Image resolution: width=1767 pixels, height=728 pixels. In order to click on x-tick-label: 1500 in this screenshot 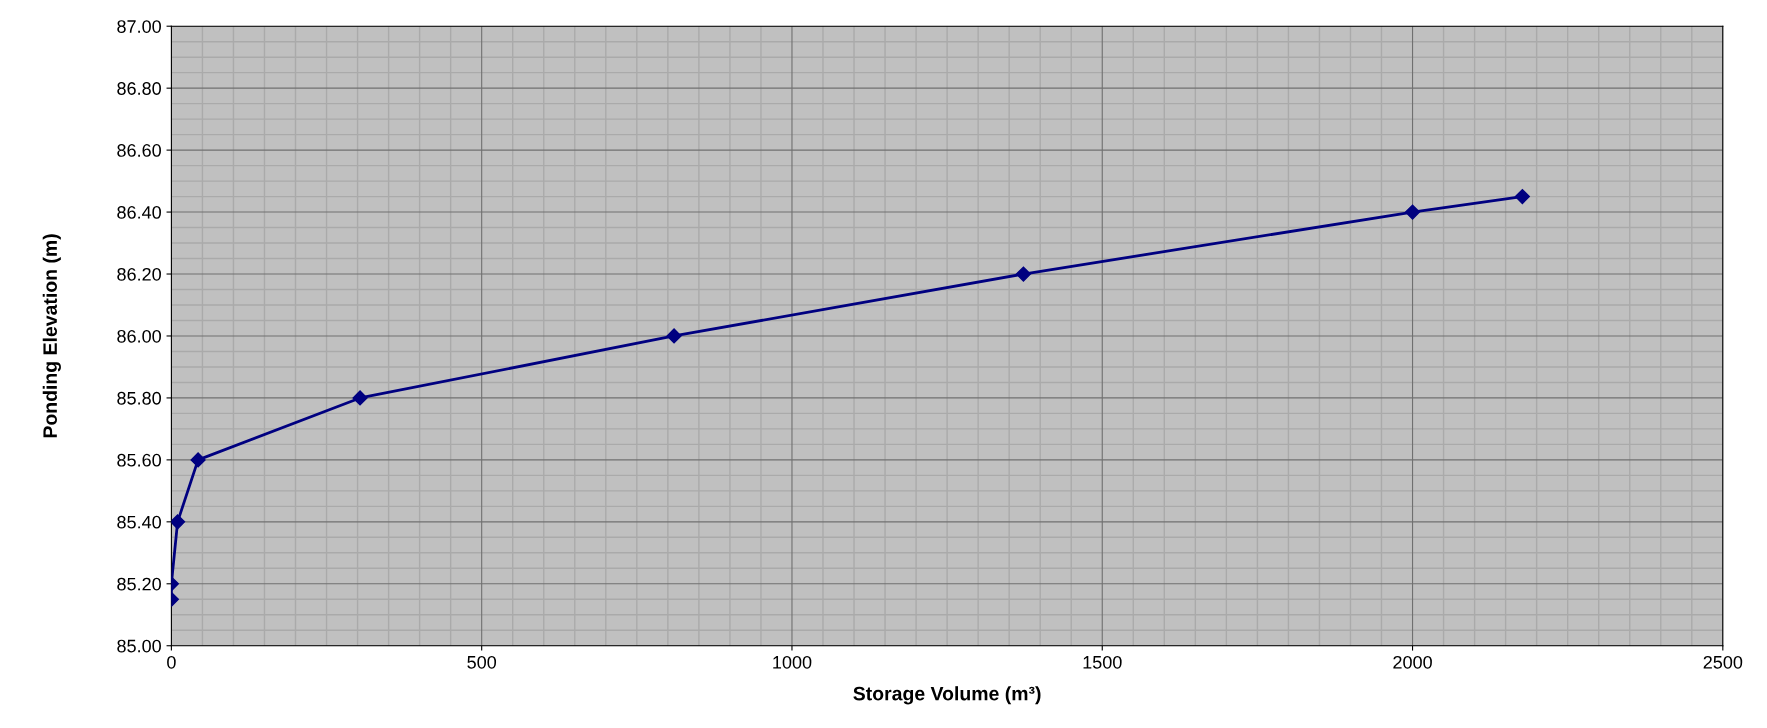, I will do `click(1102, 662)`.